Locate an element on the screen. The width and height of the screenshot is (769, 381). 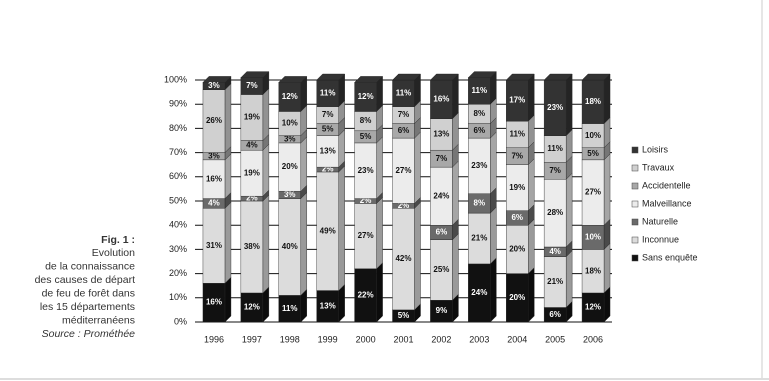
x-tick-label: 2002 is located at coordinates (441, 339).